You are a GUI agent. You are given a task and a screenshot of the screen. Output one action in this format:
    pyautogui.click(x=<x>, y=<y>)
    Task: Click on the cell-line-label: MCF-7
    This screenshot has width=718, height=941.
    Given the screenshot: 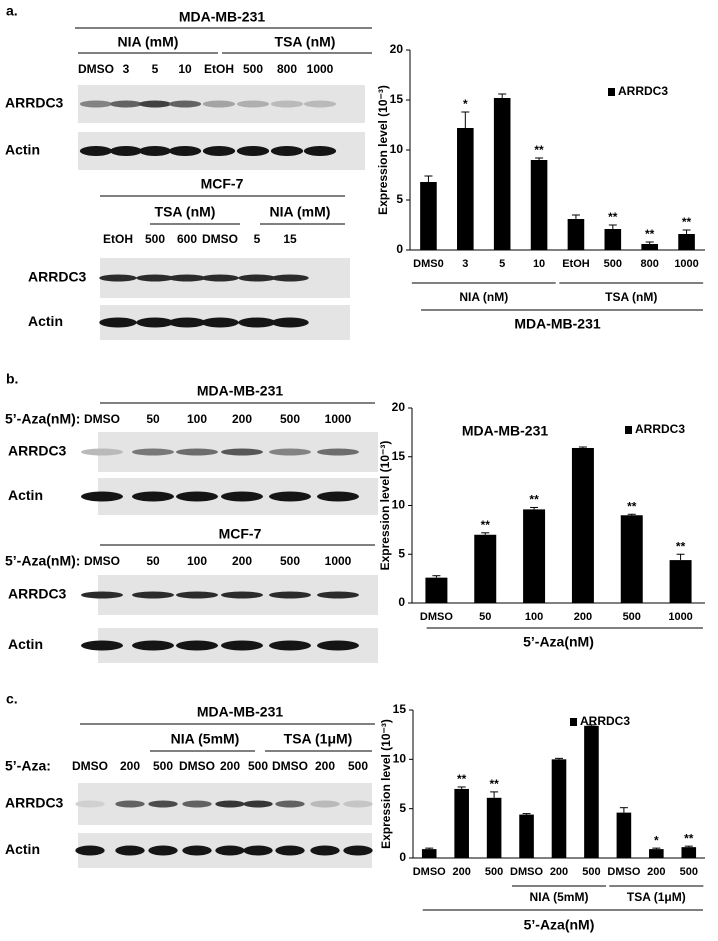 What is the action you would take?
    pyautogui.click(x=240, y=534)
    